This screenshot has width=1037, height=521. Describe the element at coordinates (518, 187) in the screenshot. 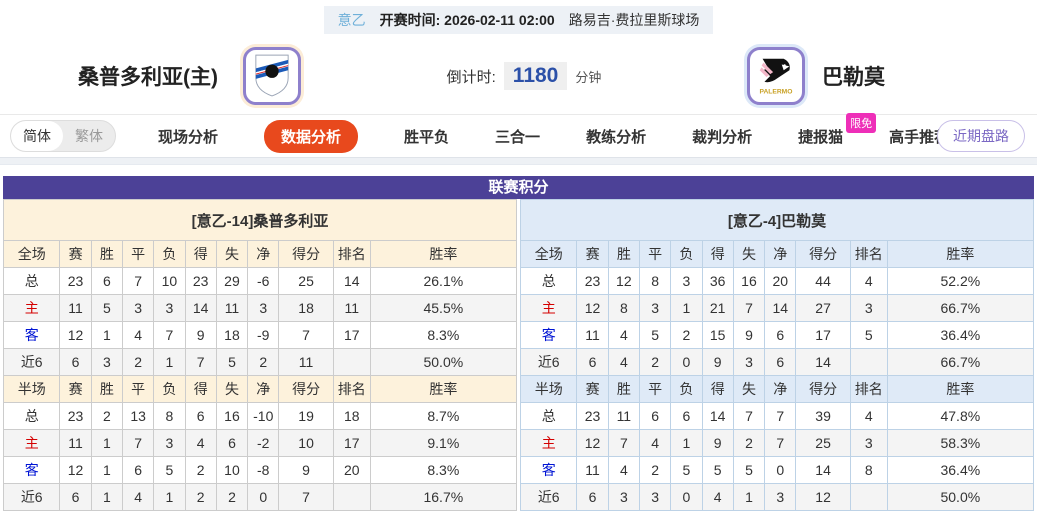

I see `league-points-title: 联赛积分` at that location.